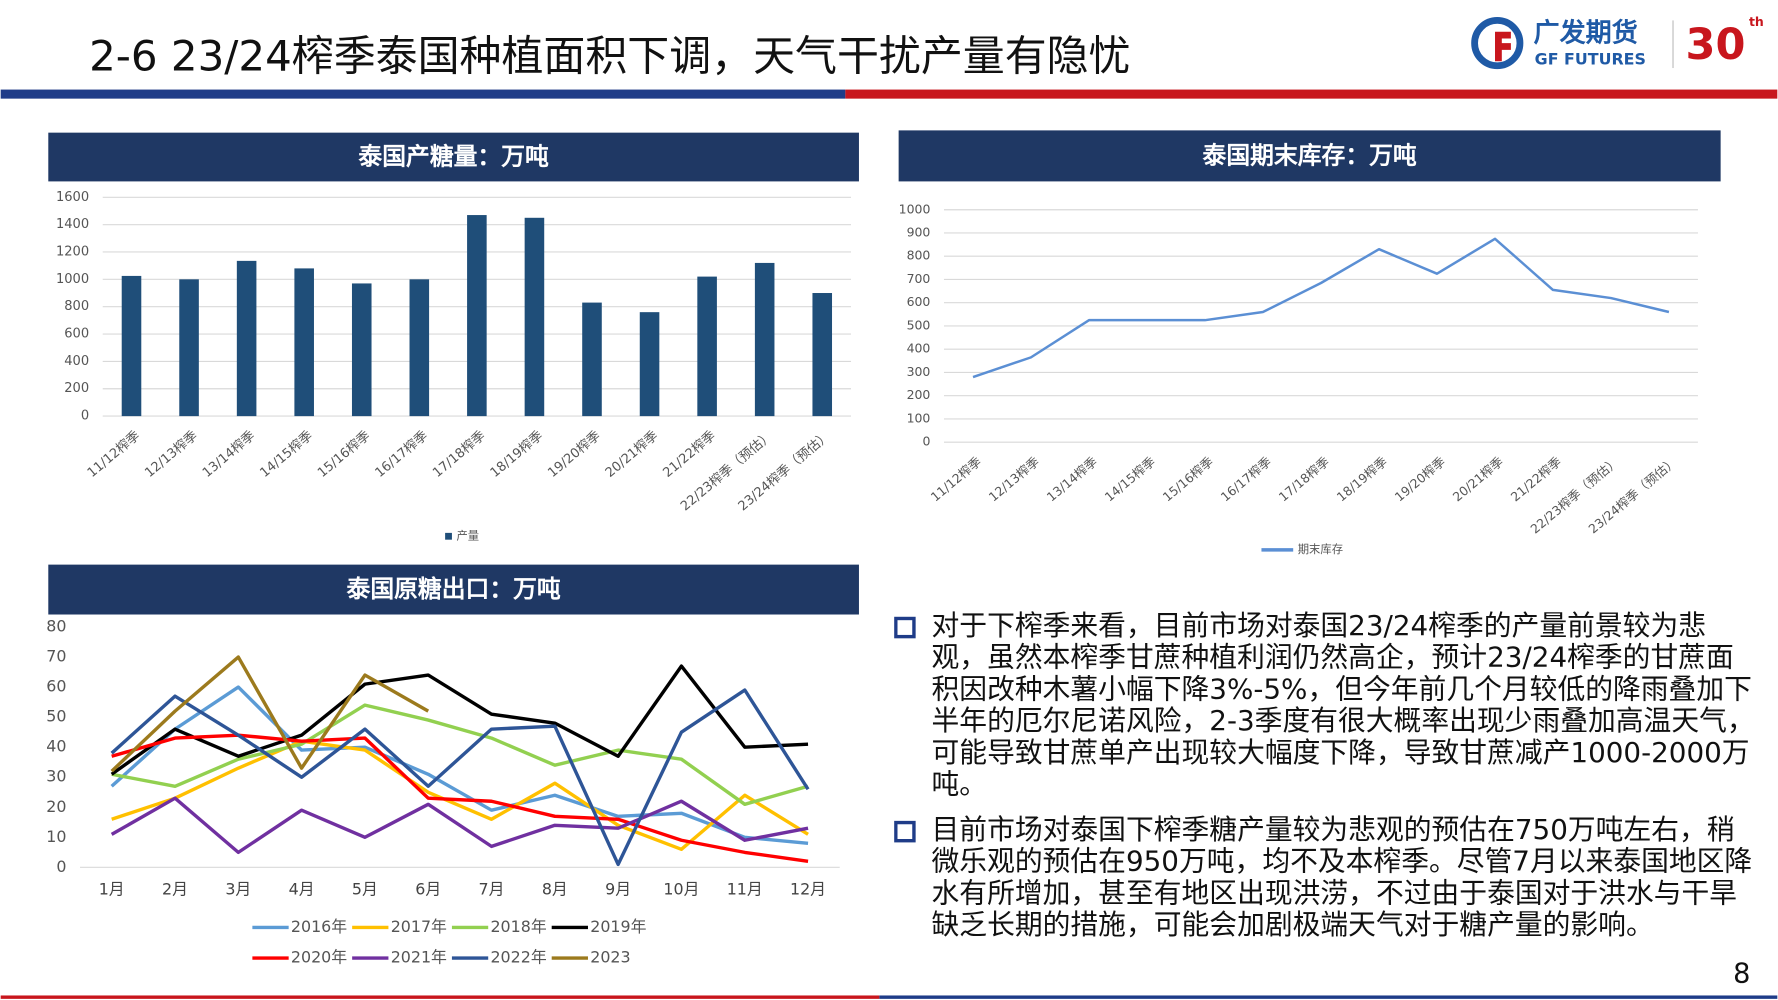  What do you see at coordinates (112, 889) in the screenshot?
I see `x-tick-label: 1月` at bounding box center [112, 889].